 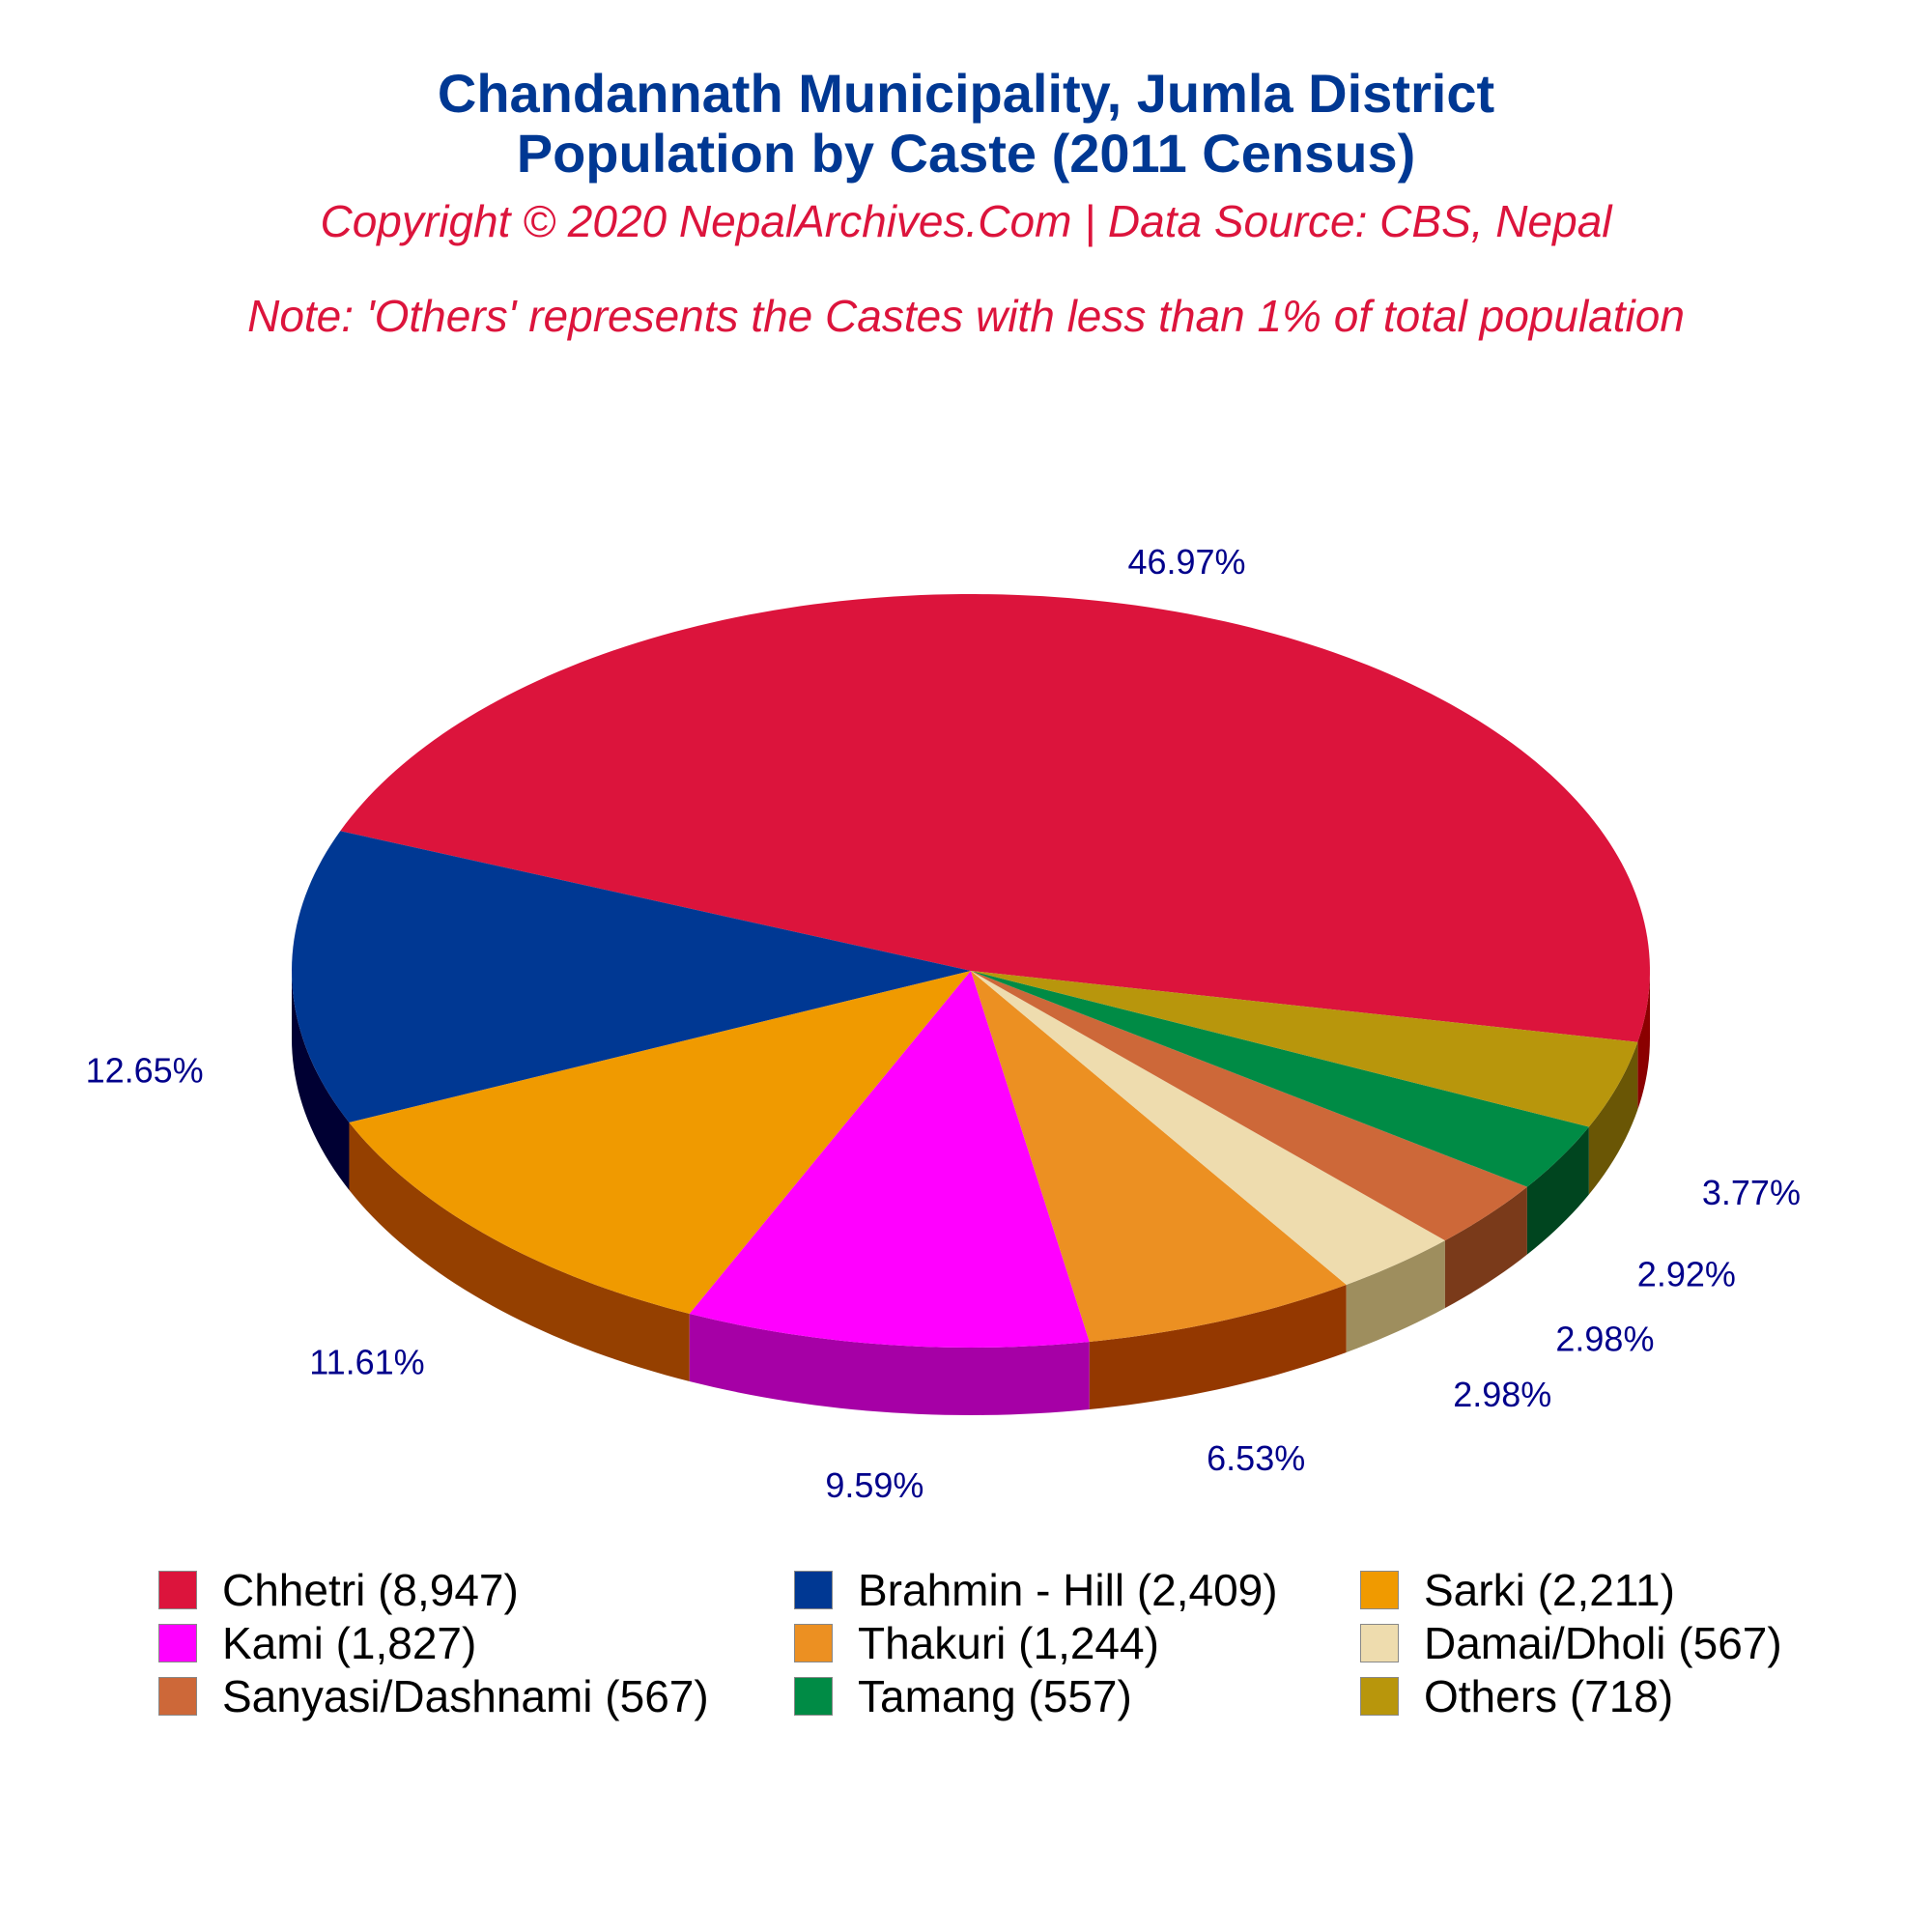 I want to click on legend-item: Kami (1,827), so click(x=317, y=1643).